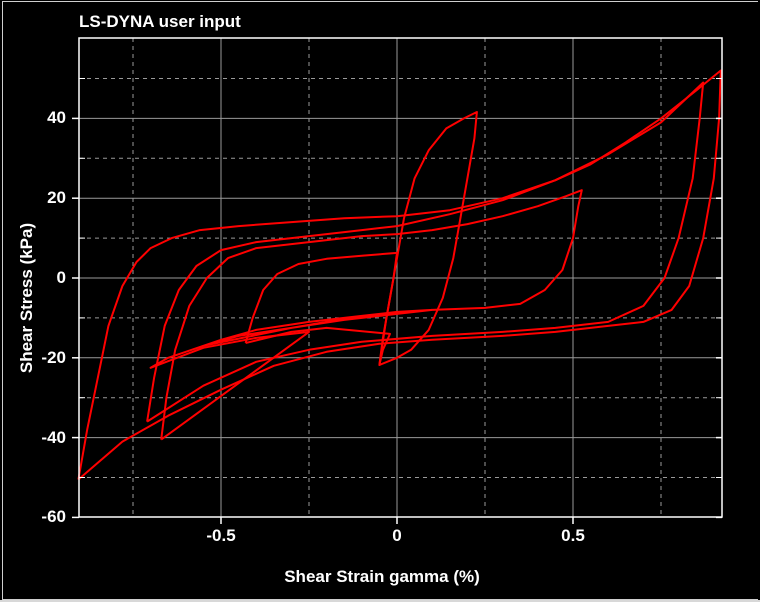 The image size is (760, 602). Describe the element at coordinates (53, 357) in the screenshot. I see `y-tick-label: -20` at that location.